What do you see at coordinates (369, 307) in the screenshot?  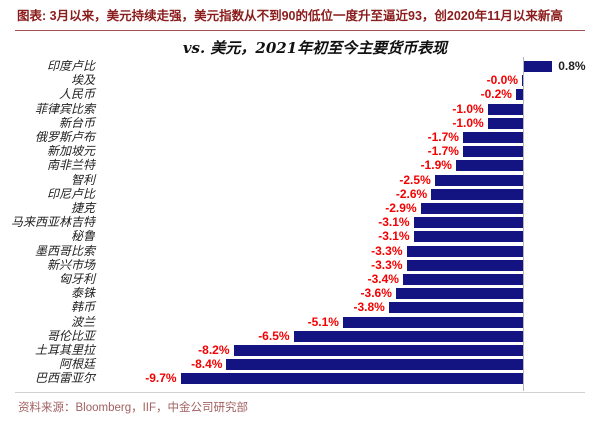 I see `value-label: -3.8%` at bounding box center [369, 307].